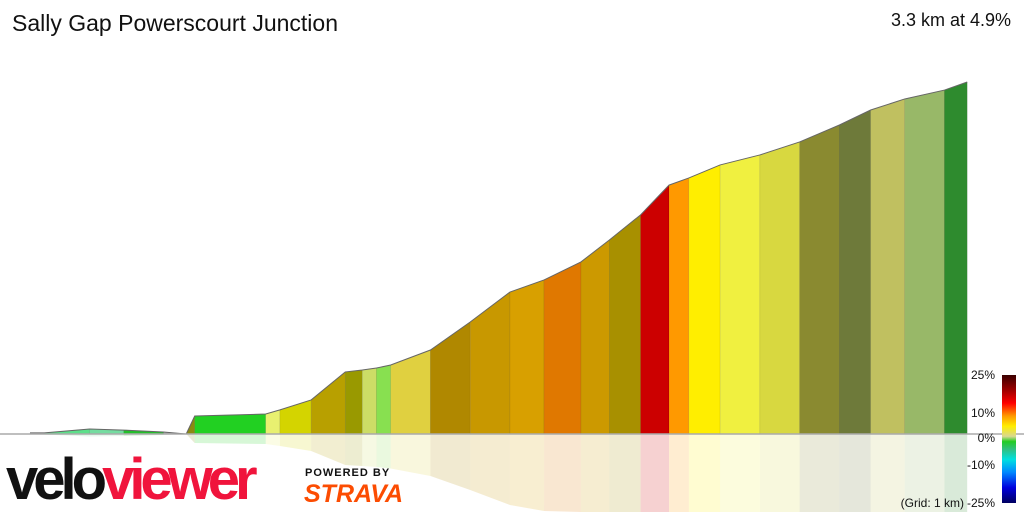  What do you see at coordinates (950, 20) in the screenshot?
I see `segment-summary: 3.3 km at 4.9%` at bounding box center [950, 20].